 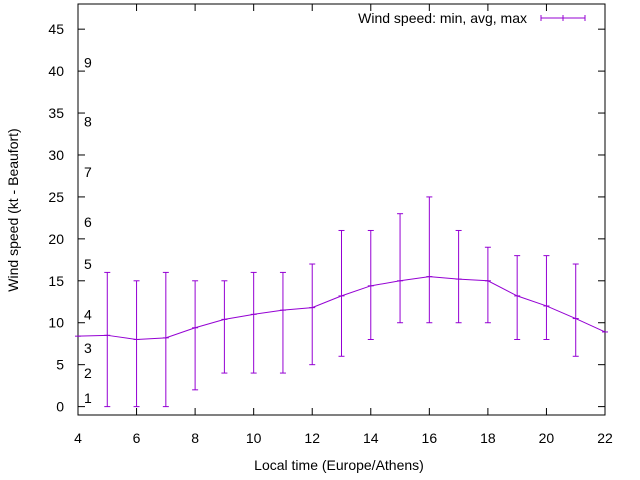 What do you see at coordinates (442, 18) in the screenshot?
I see `legend-label: Wind speed: min, avg, max` at bounding box center [442, 18].